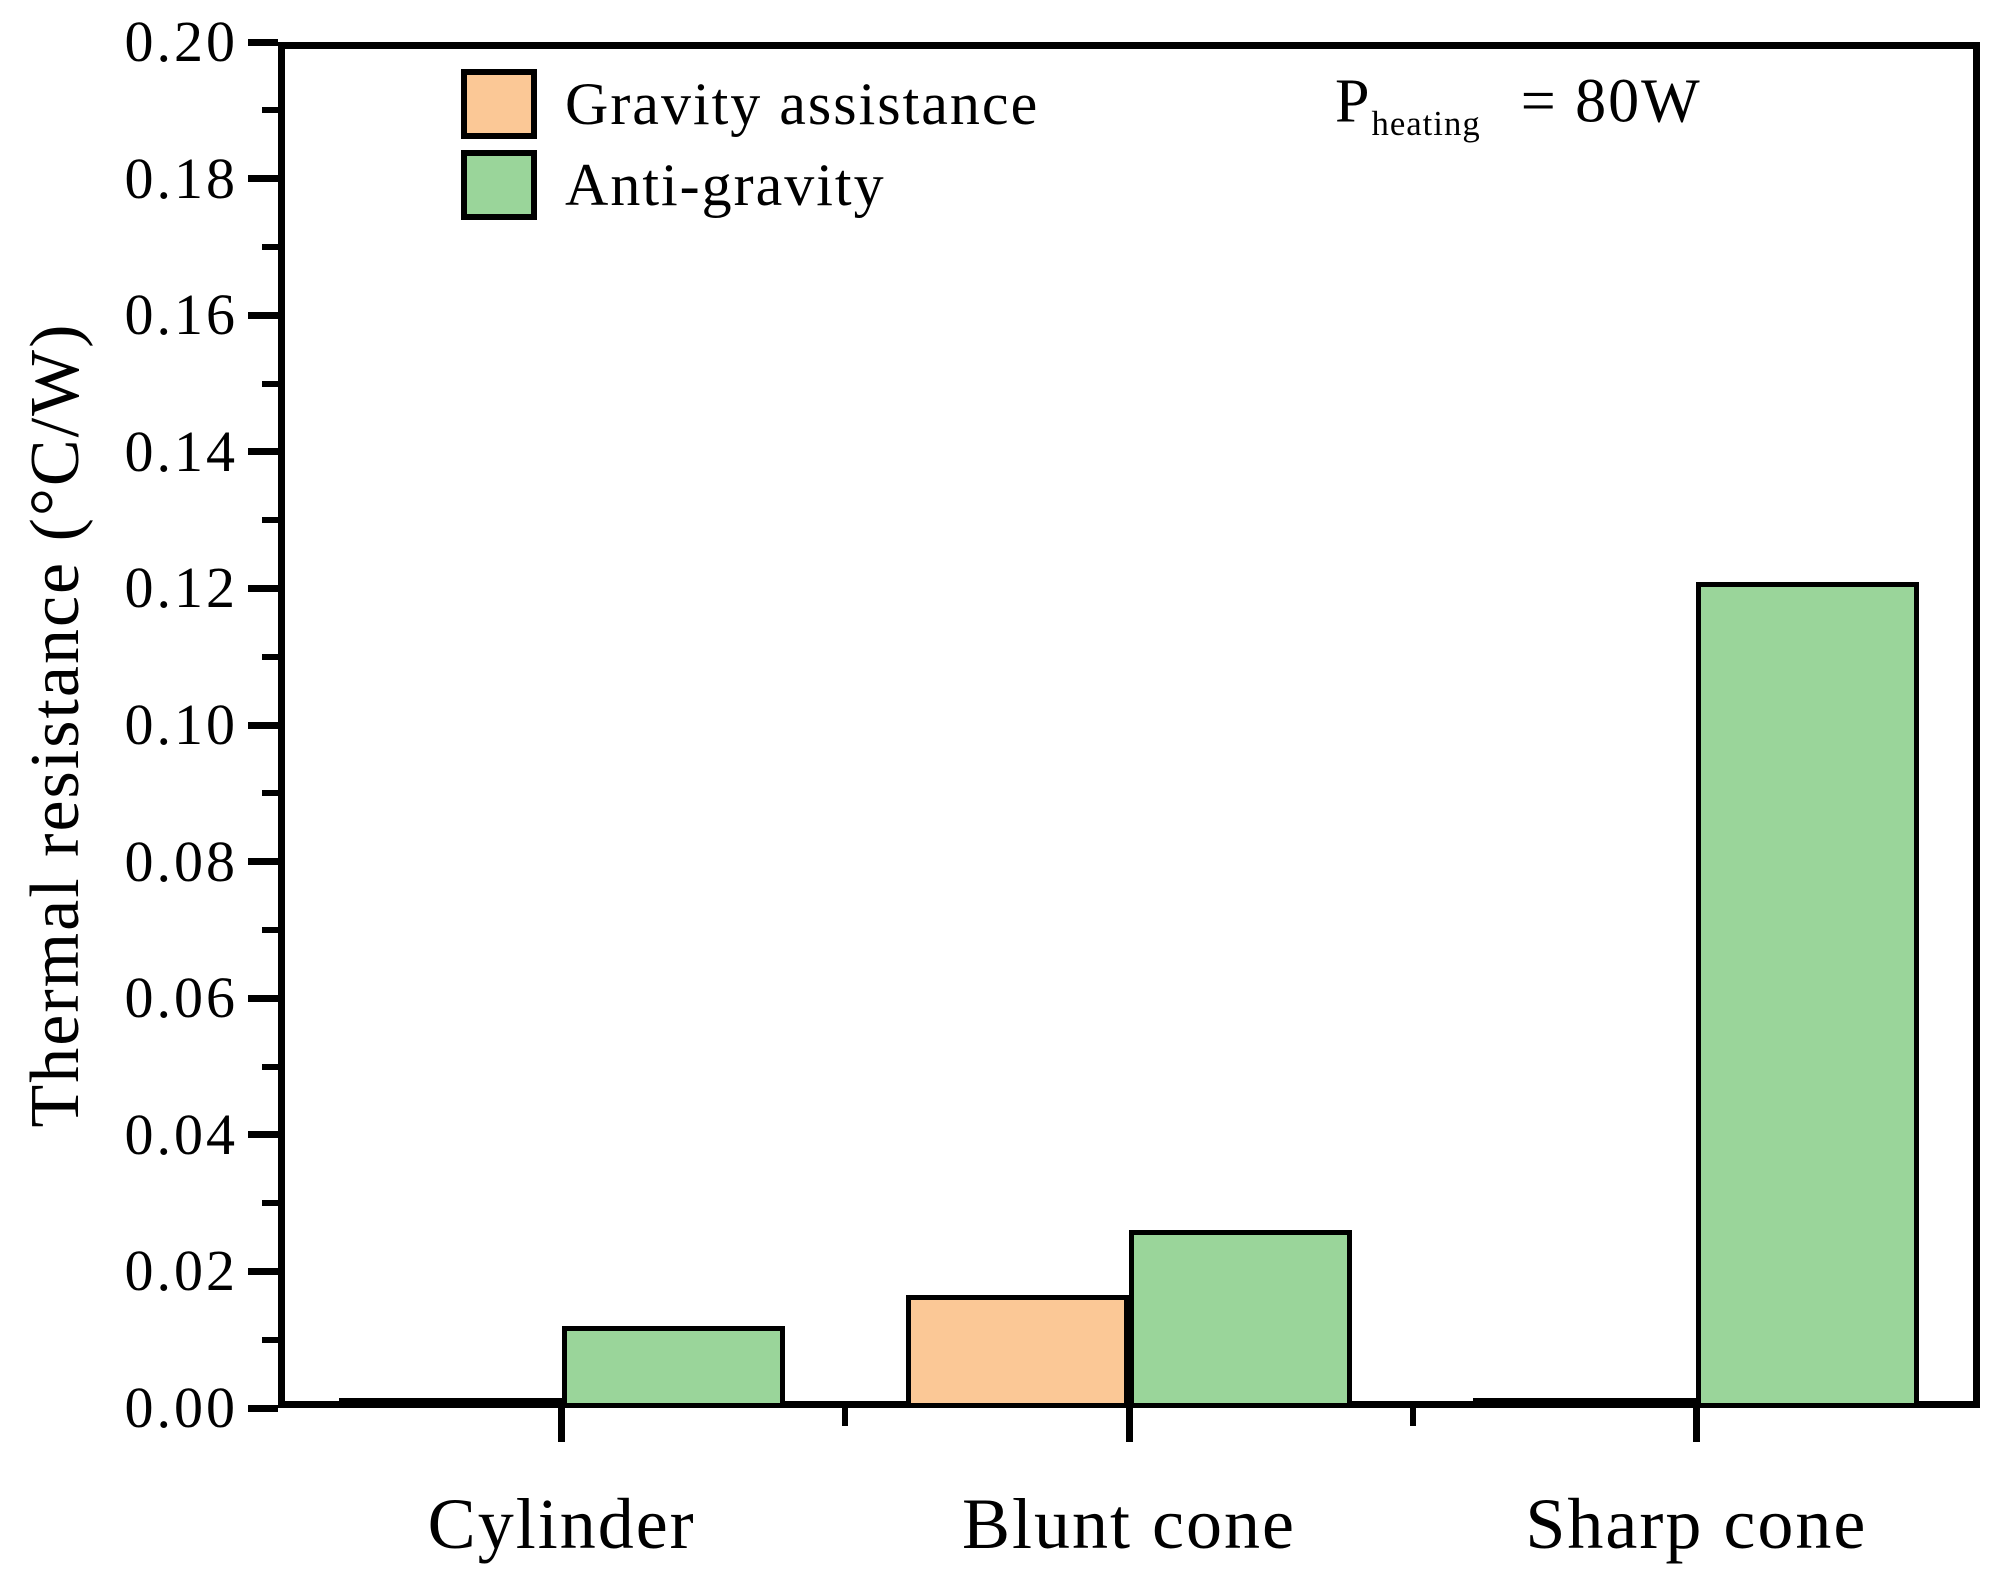  I want to click on legend: Gravity assistance Anti-gravity, so click(750, 150).